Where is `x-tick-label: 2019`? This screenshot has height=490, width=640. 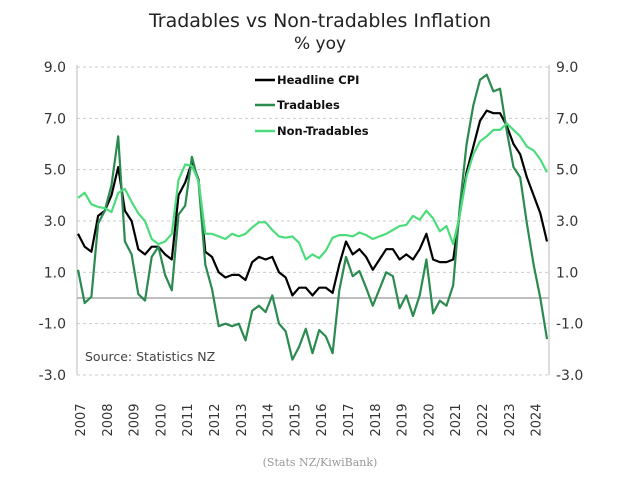 x-tick-label: 2019 is located at coordinates (403, 419).